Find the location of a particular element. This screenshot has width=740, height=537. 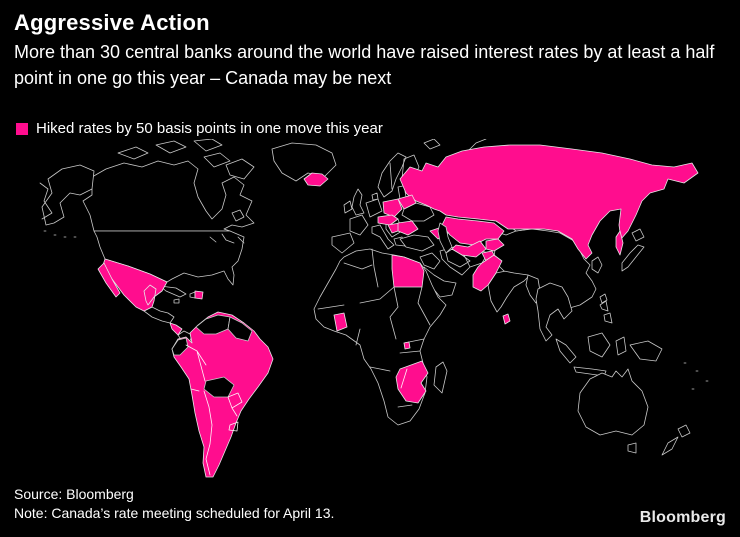

country-ukraine is located at coordinates (418, 212).